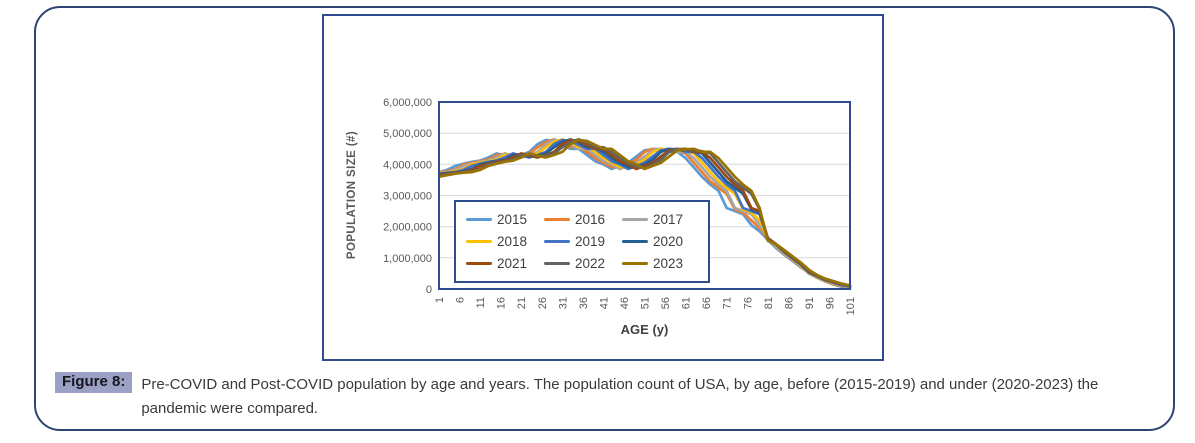 The width and height of the screenshot is (1195, 443). I want to click on svg-text: 1,000,000, so click(407, 259).